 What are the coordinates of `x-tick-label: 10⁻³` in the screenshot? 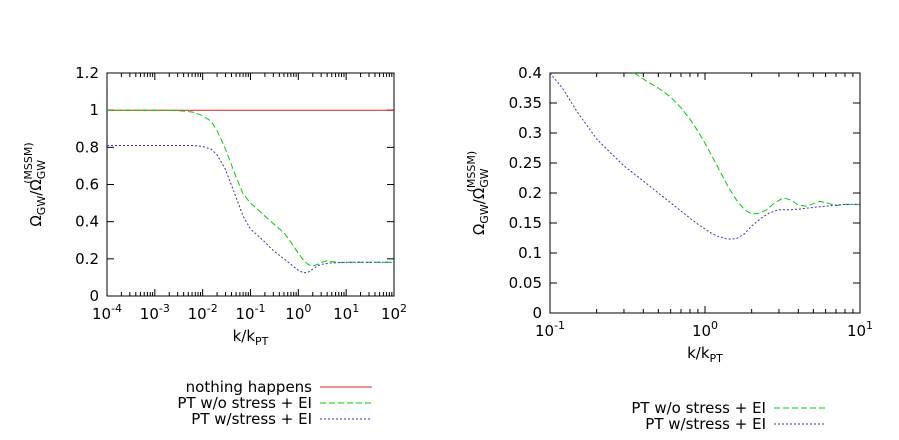 It's located at (155, 312).